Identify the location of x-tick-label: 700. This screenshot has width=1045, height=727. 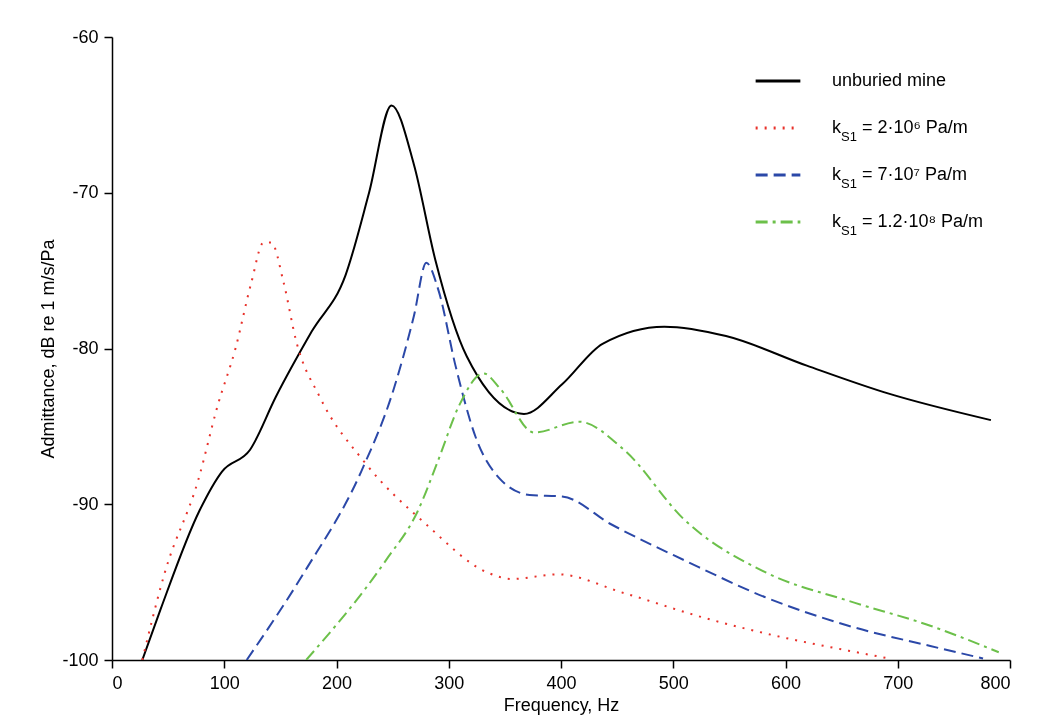
(898, 682).